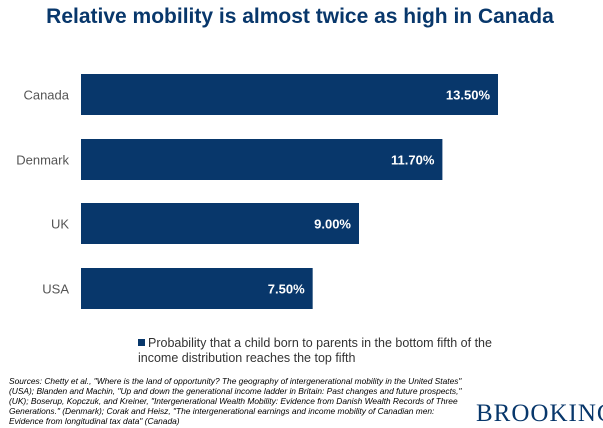 The image size is (603, 428). What do you see at coordinates (46, 95) in the screenshot?
I see `category-label: Canada` at bounding box center [46, 95].